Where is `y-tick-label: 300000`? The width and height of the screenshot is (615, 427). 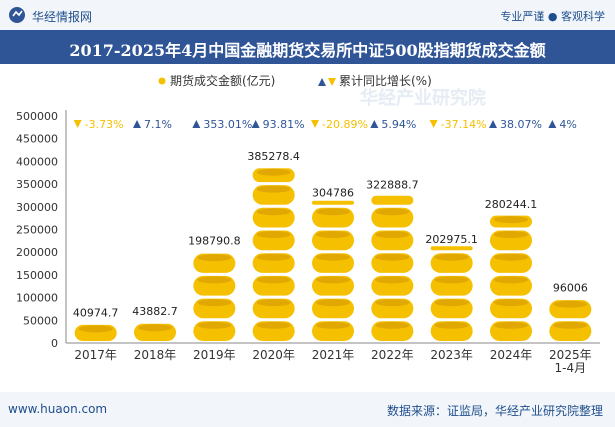 y-tick-label: 300000 is located at coordinates (37, 207).